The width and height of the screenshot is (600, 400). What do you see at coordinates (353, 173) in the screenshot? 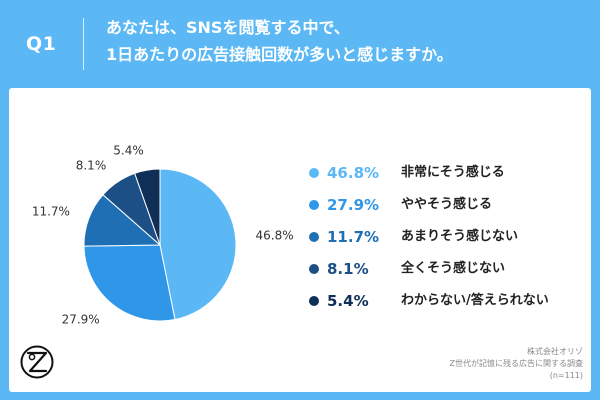
I see `legend-percent: 46.8%` at bounding box center [353, 173].